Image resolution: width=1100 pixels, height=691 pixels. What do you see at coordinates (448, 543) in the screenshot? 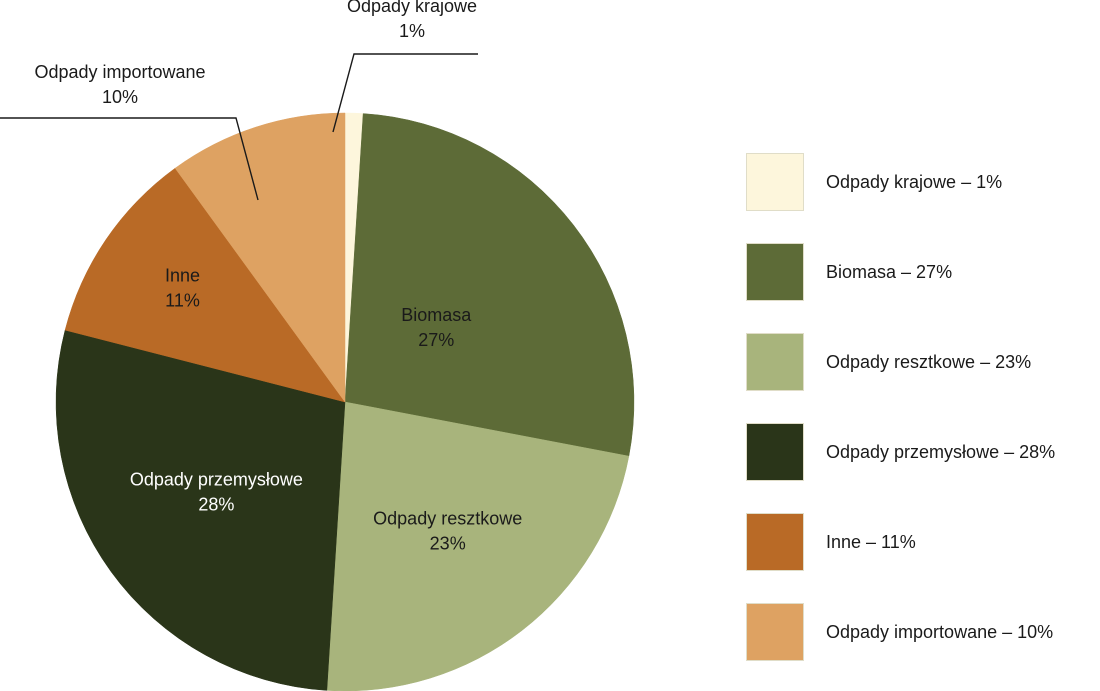
I see `slice-value-odpady-resztkowe: 23%` at bounding box center [448, 543].